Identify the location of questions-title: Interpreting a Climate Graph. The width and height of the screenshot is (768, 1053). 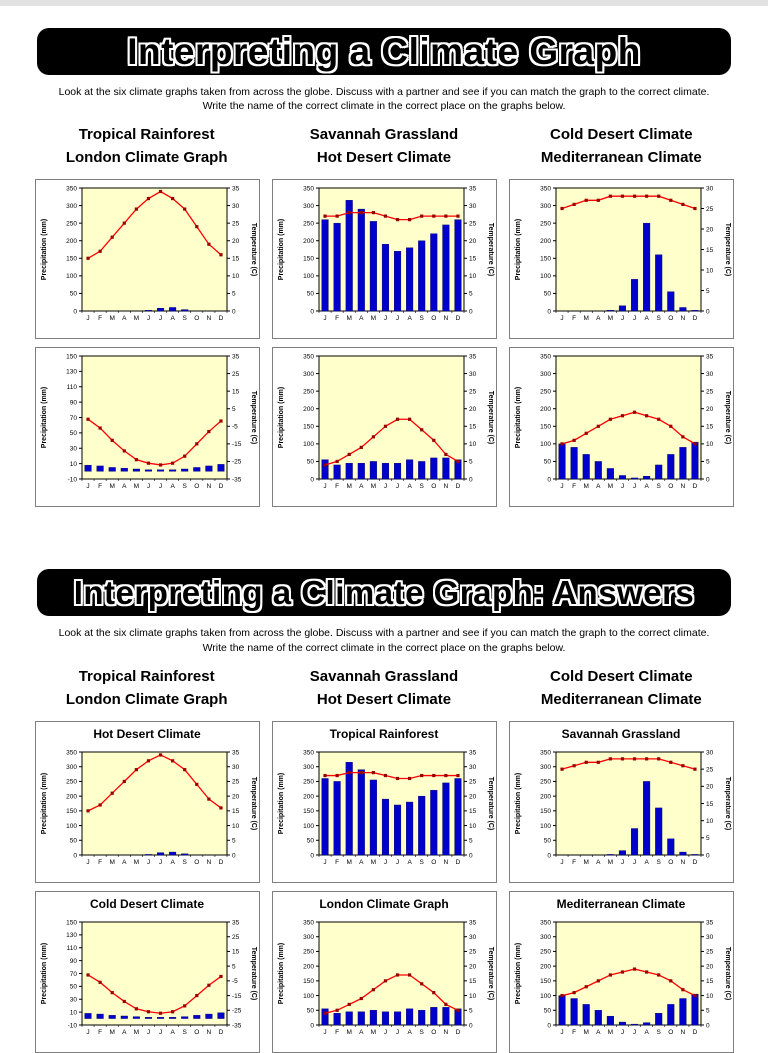
(384, 51).